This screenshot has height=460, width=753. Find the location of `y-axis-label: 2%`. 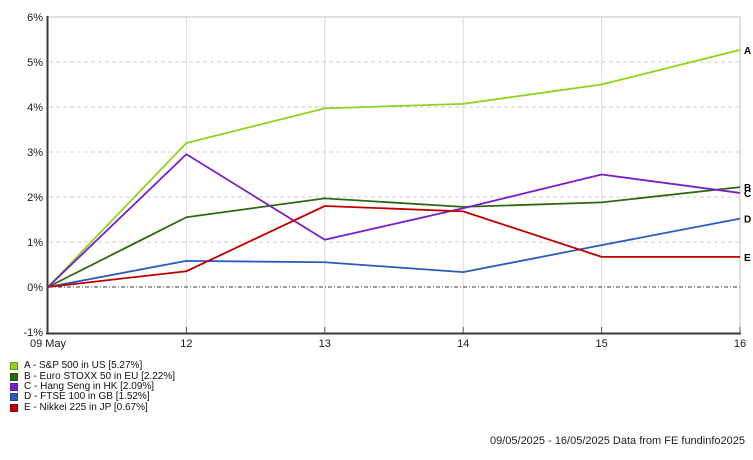

y-axis-label: 2% is located at coordinates (35, 198).